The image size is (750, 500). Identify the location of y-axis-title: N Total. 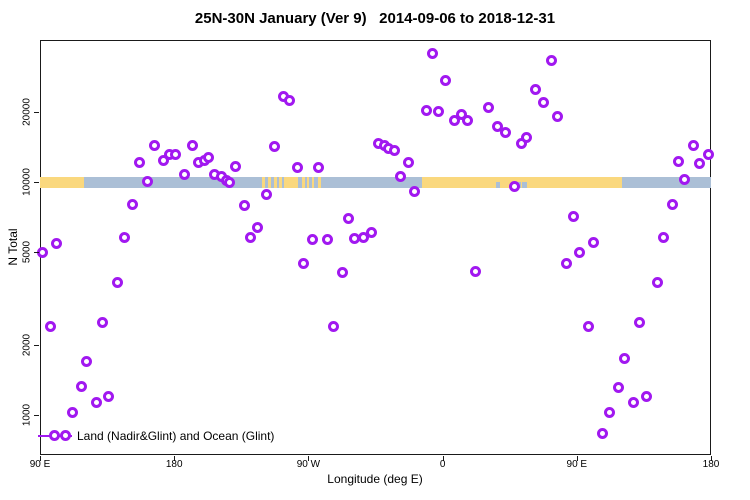
(13, 247).